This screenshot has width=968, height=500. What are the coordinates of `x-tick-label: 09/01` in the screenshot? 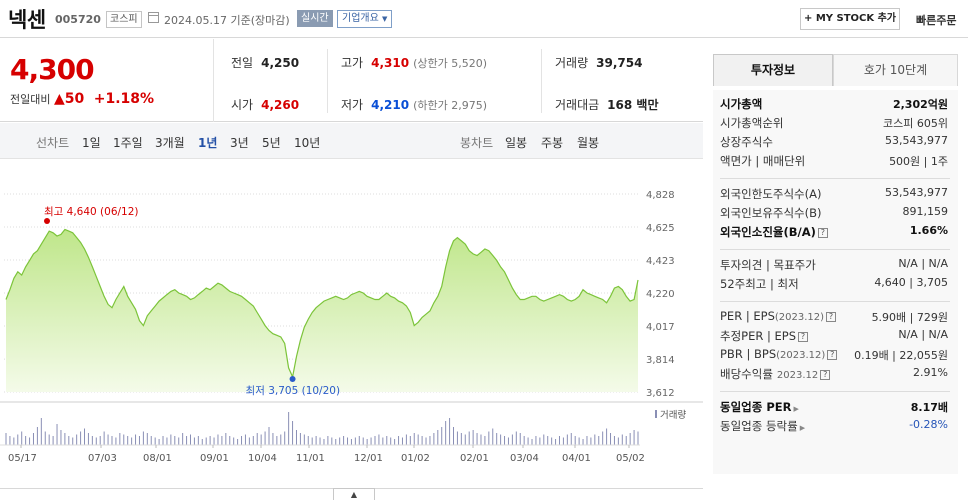 It's located at (214, 458).